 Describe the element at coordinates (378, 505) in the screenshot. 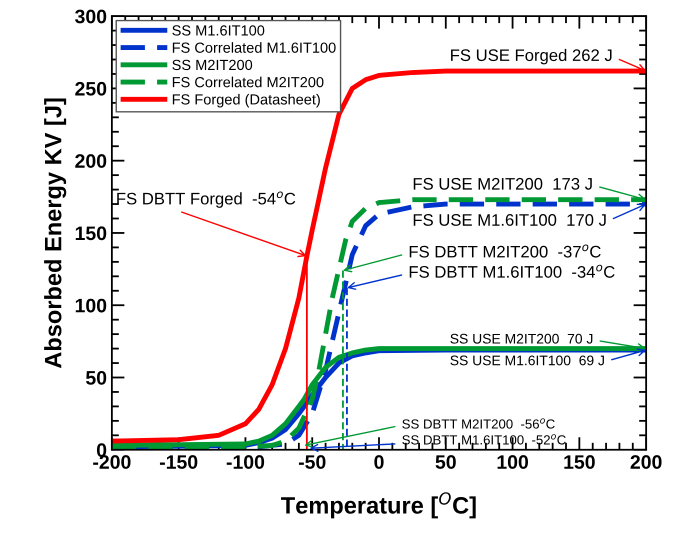

I see `x-axis-title: Temperature [$^{O}$C]` at that location.